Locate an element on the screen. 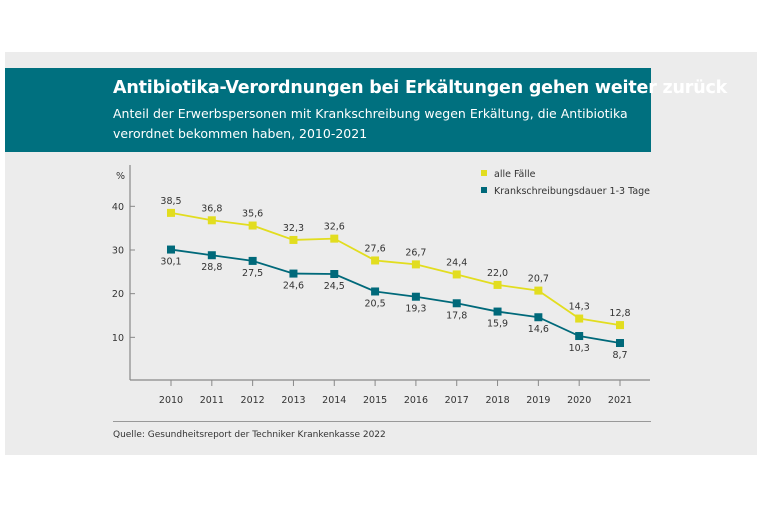 The width and height of the screenshot is (760, 517). x-tick-label: 2021 is located at coordinates (620, 400).